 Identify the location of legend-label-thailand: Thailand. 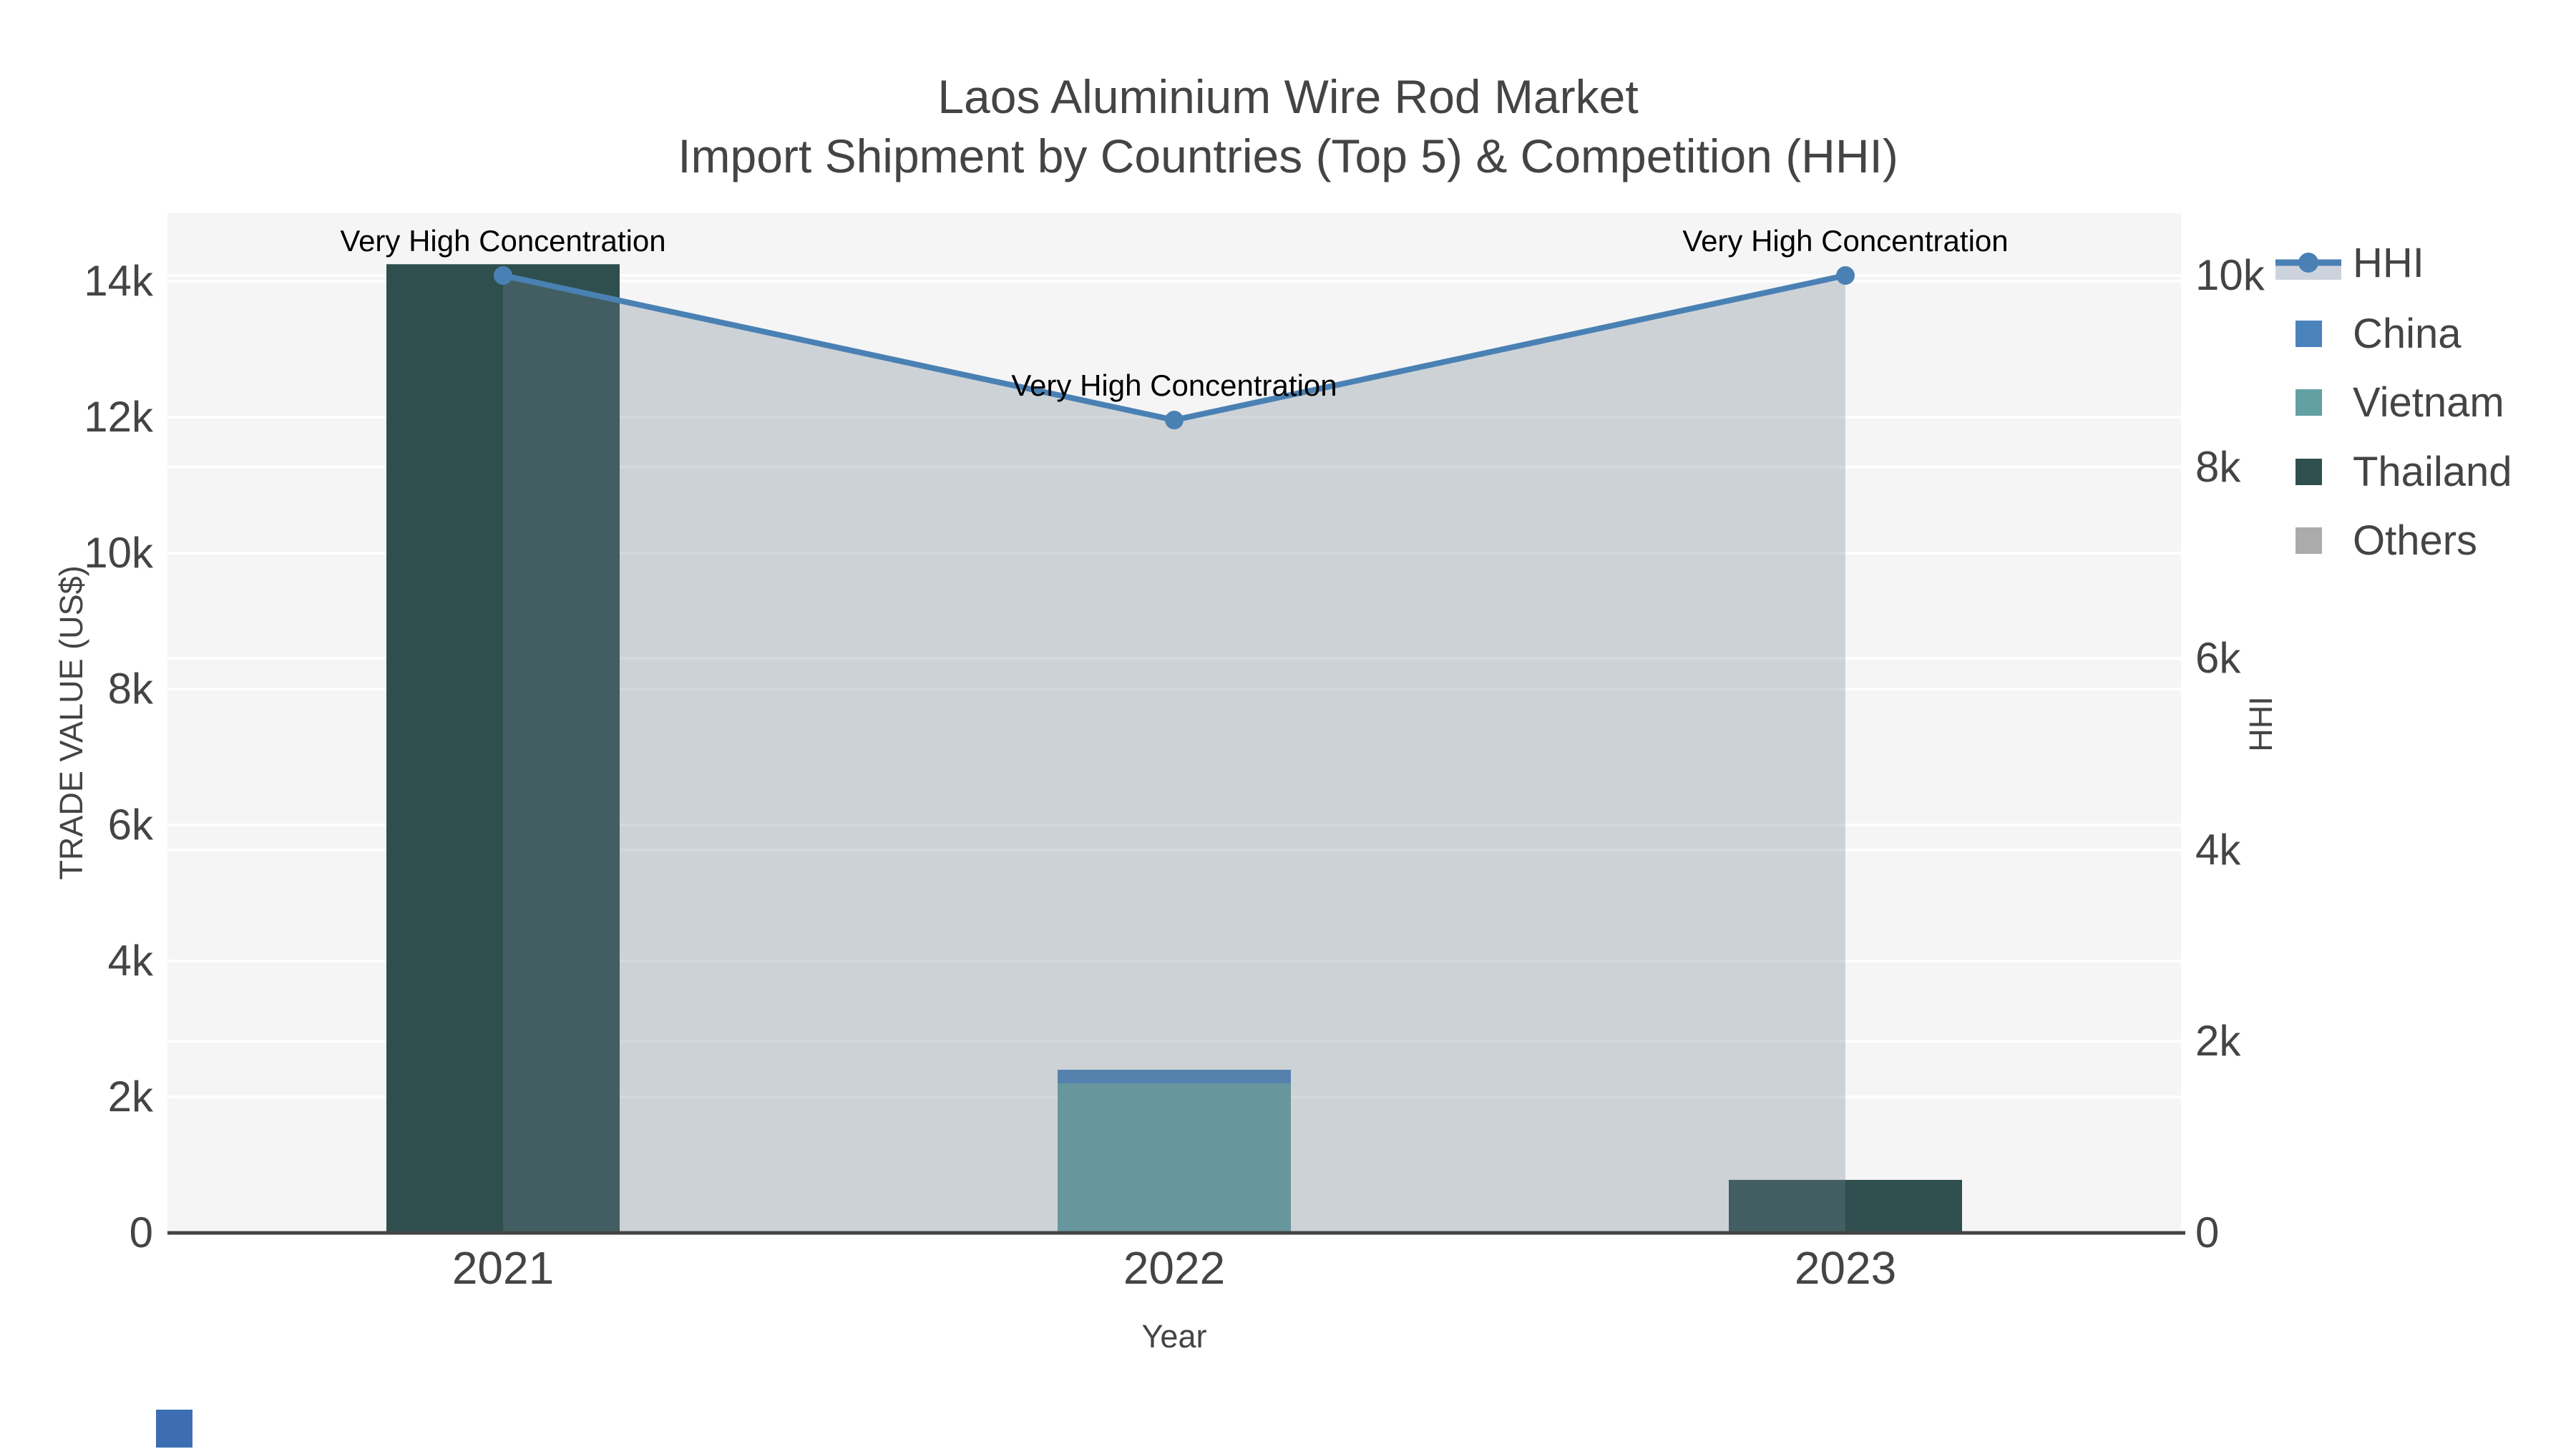
(2432, 472).